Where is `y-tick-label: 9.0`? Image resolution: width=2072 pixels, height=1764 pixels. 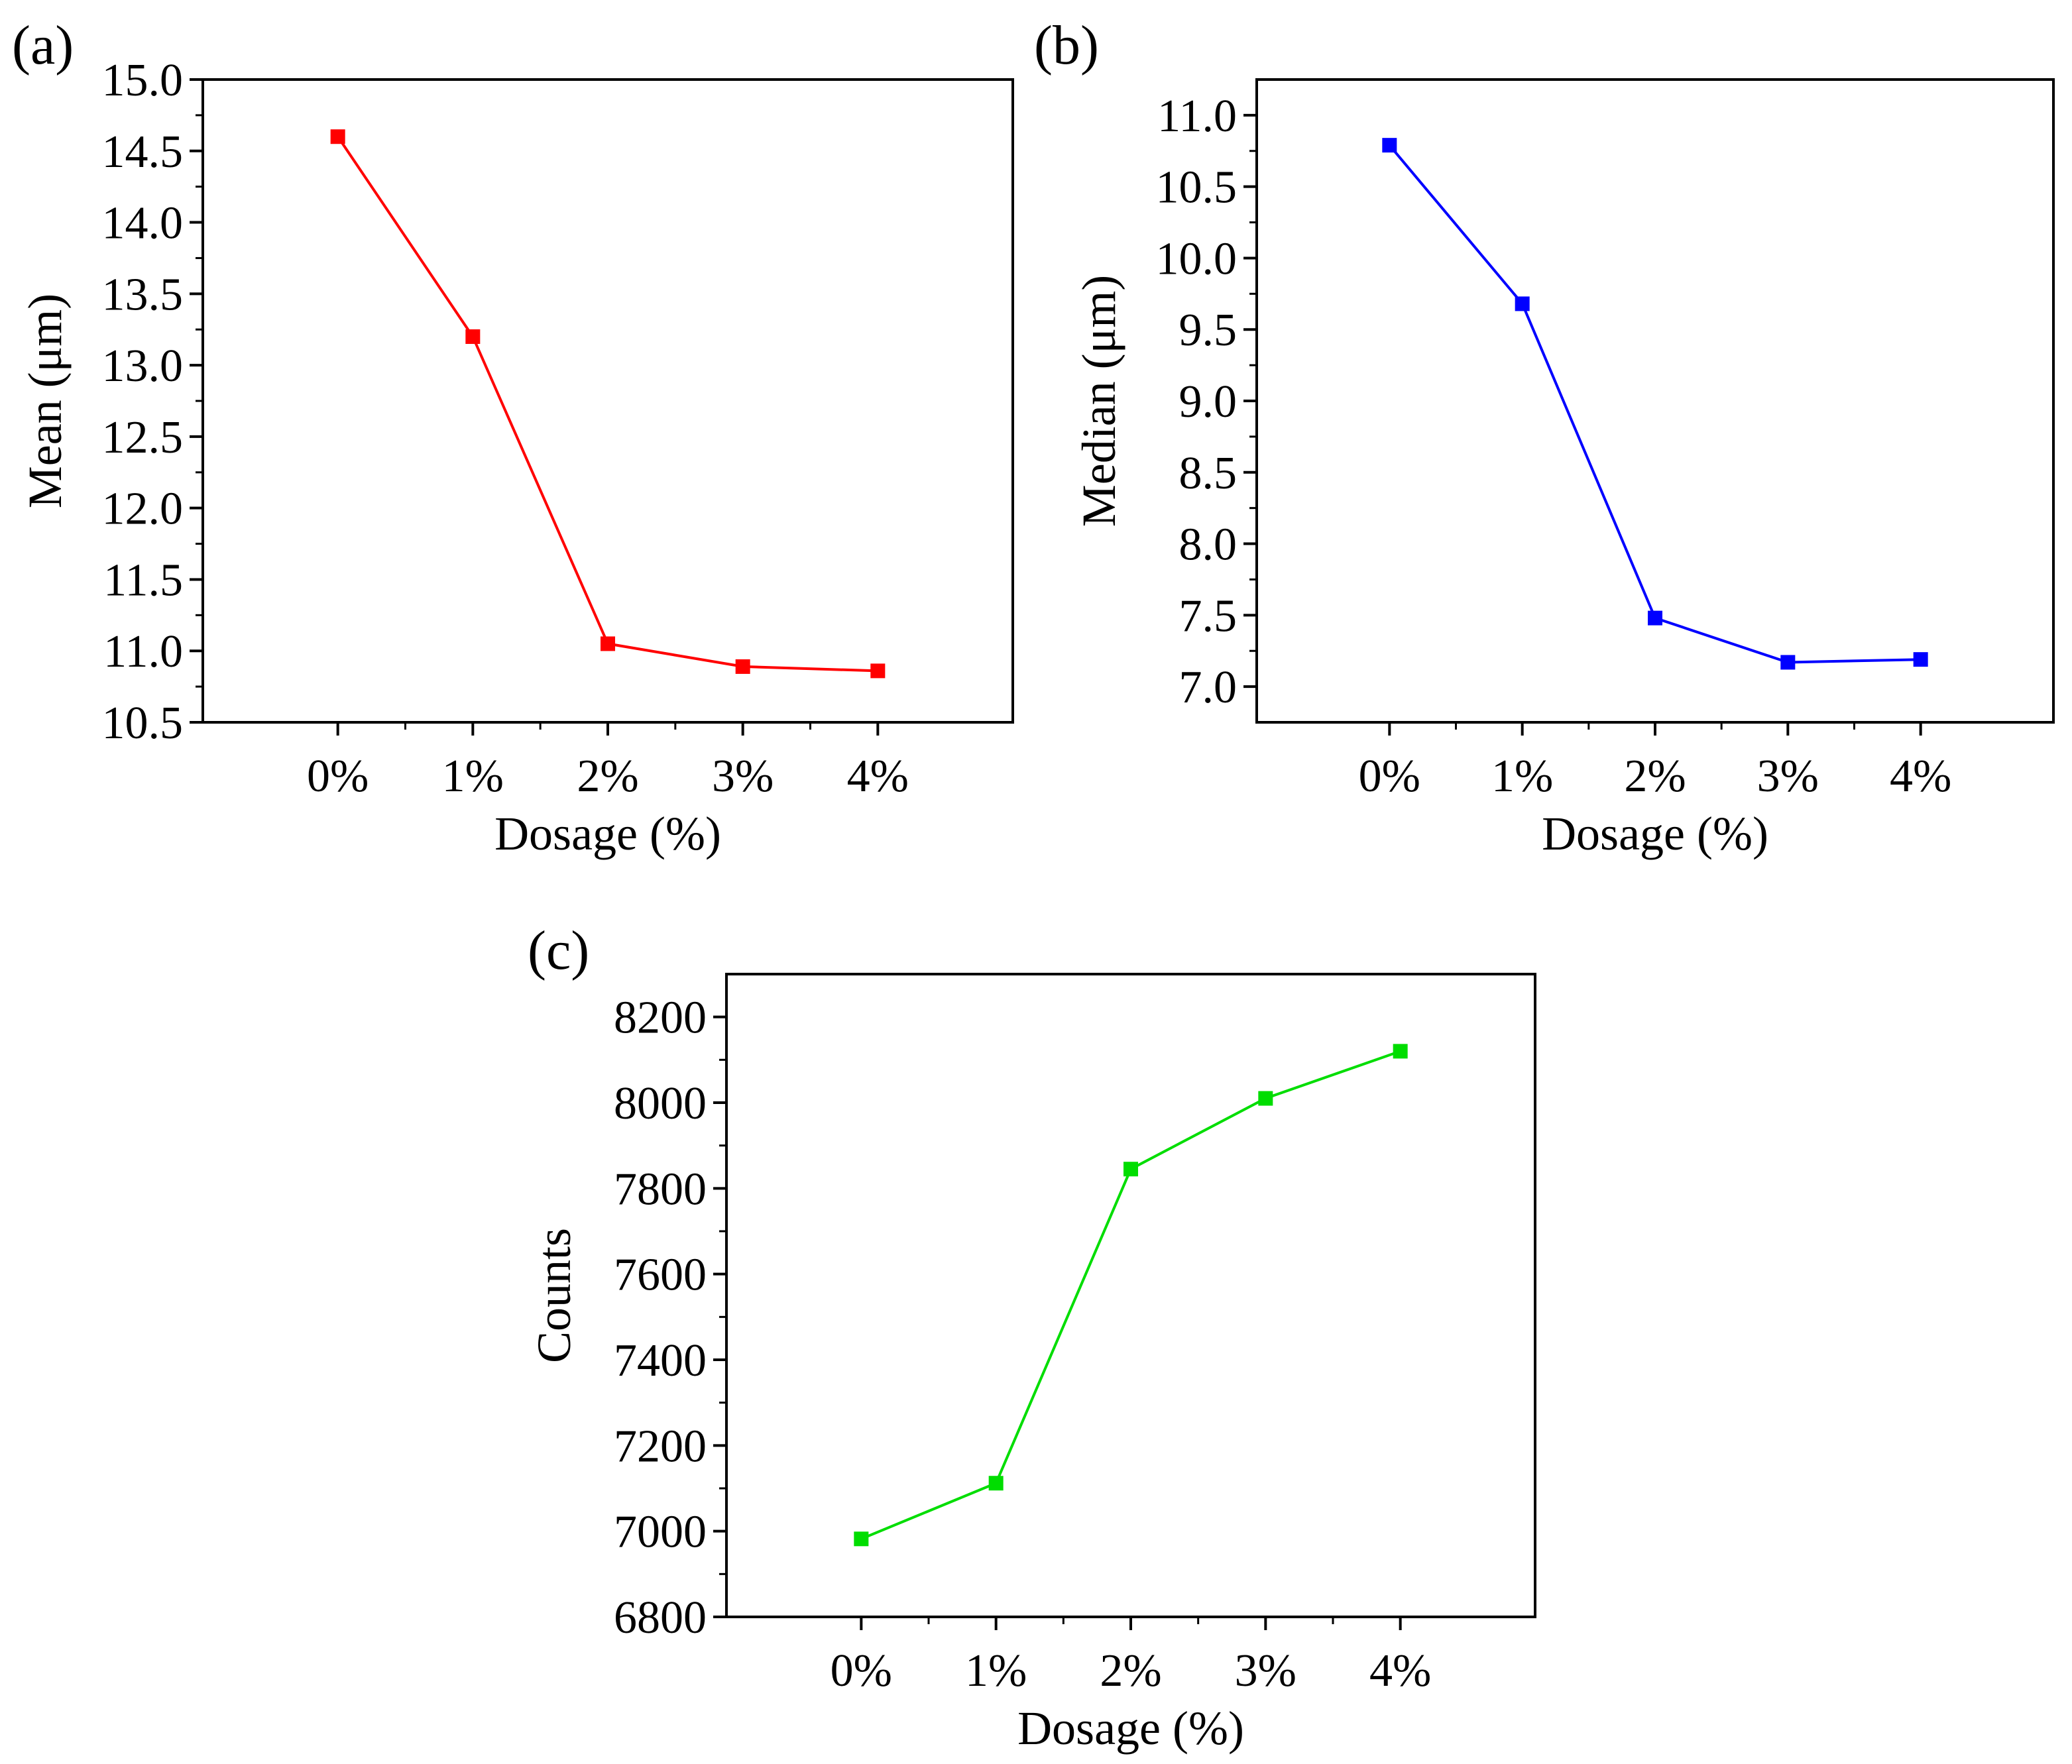 y-tick-label: 9.0 is located at coordinates (1208, 401).